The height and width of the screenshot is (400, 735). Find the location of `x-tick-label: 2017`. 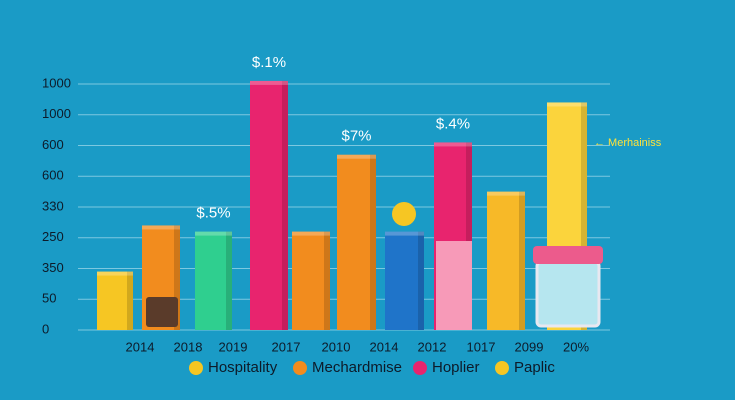

x-tick-label: 2017 is located at coordinates (286, 346).